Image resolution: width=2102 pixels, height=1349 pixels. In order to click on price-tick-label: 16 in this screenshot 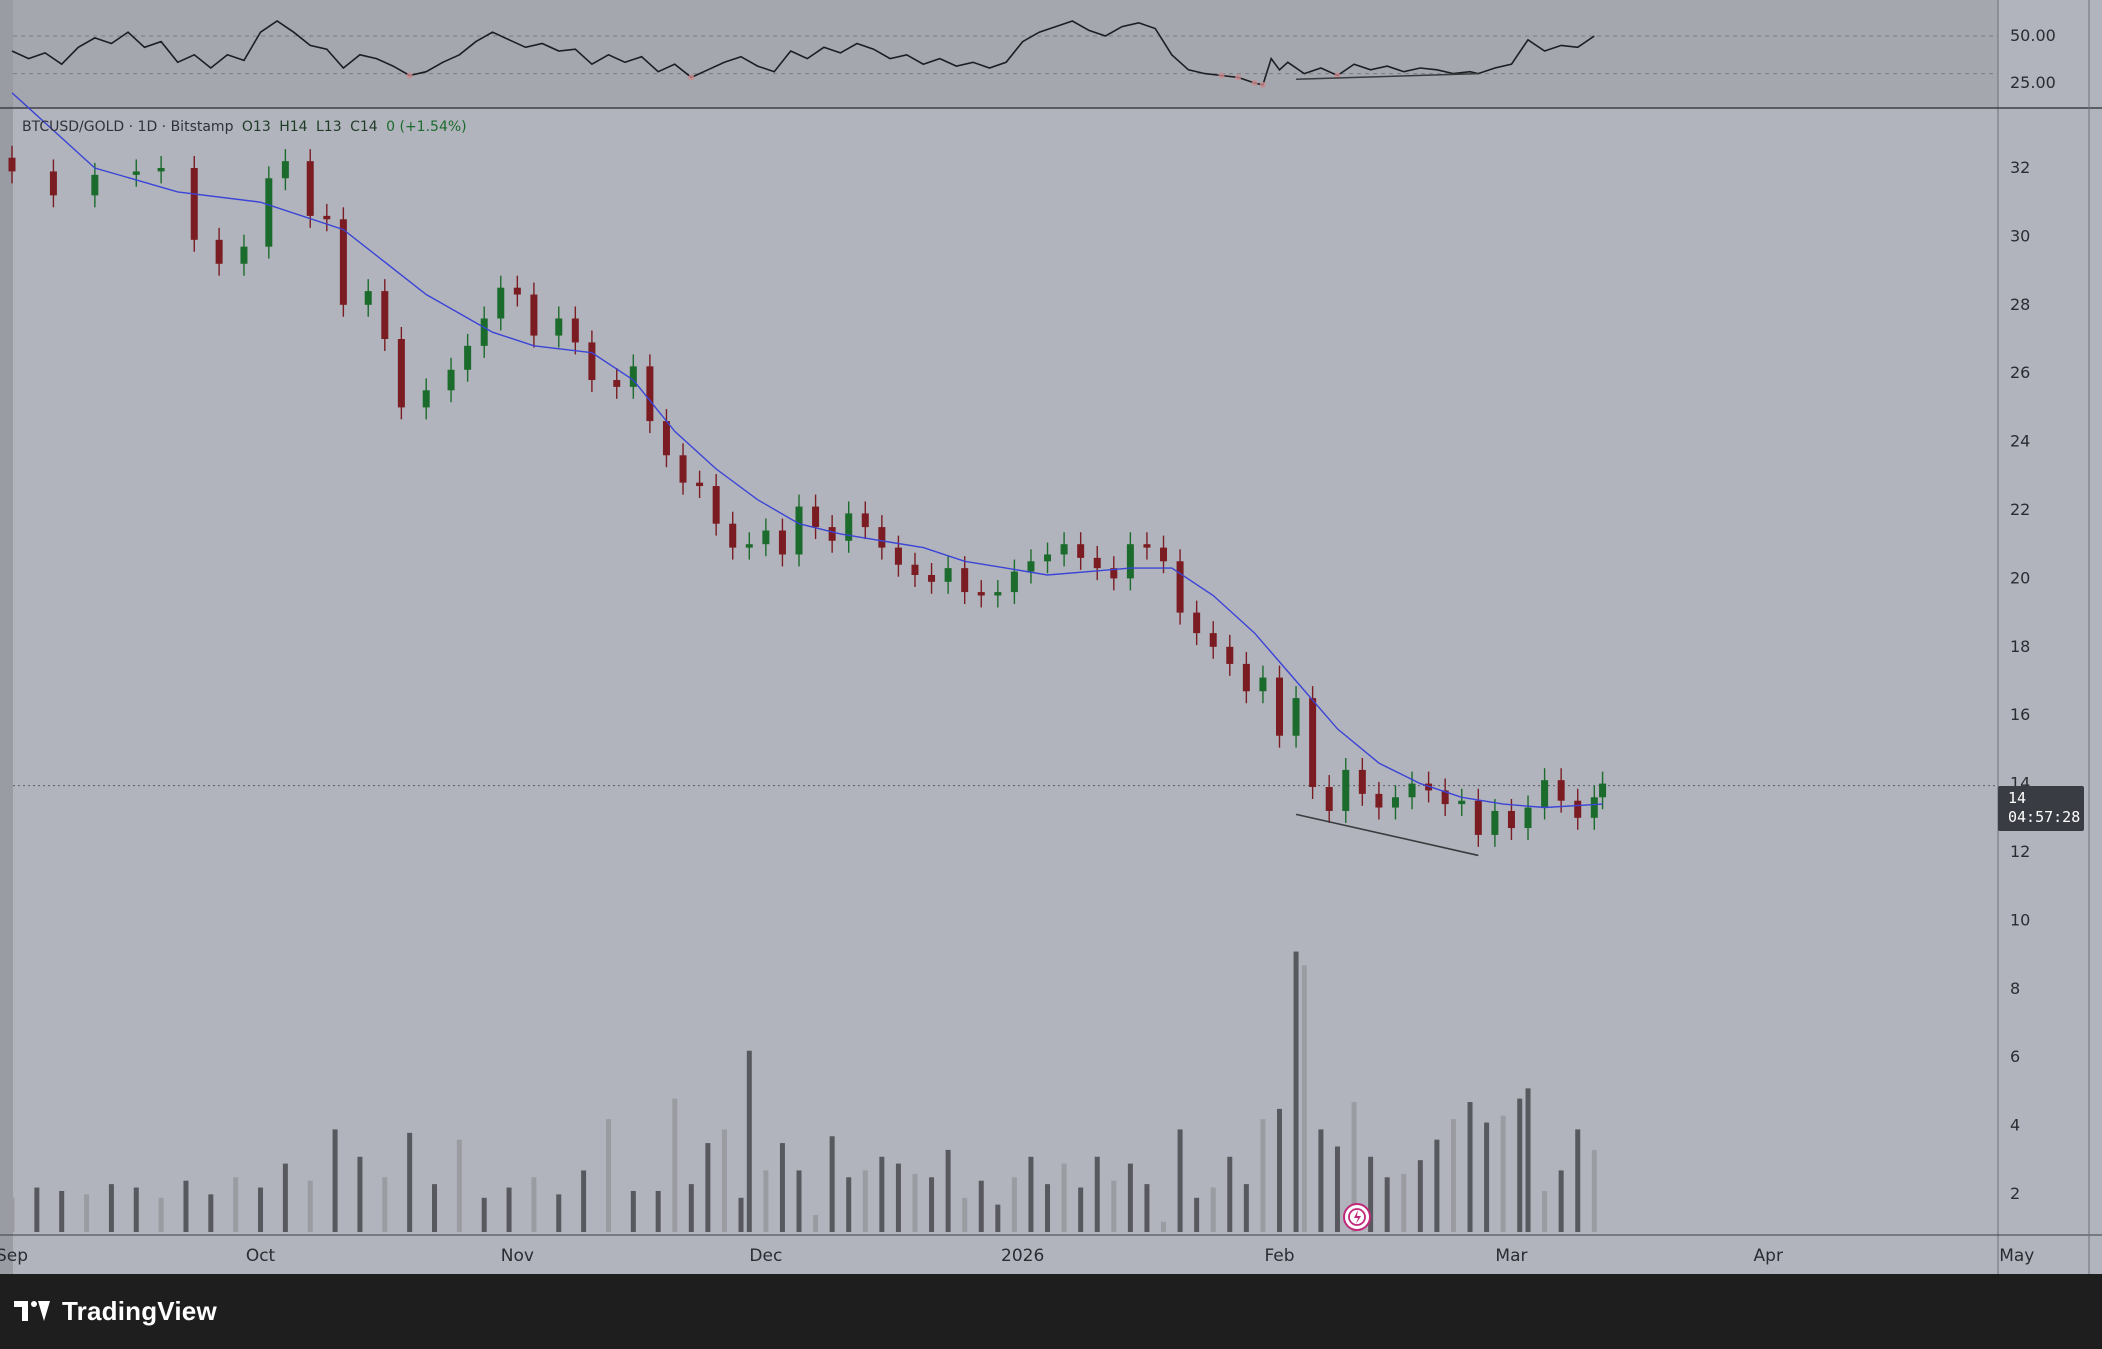, I will do `click(2020, 714)`.